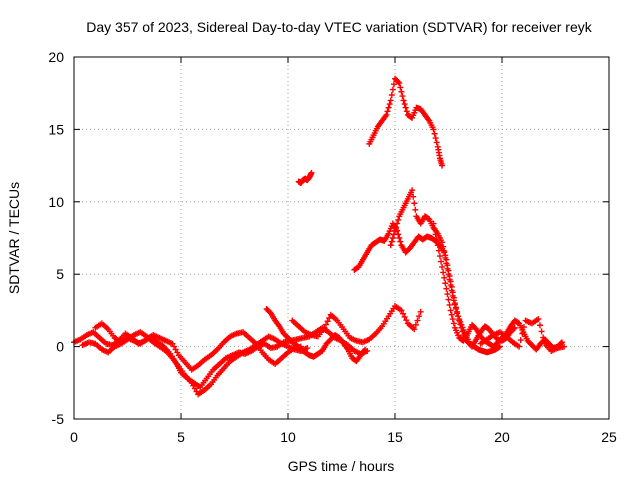 The image size is (640, 480). Describe the element at coordinates (56, 129) in the screenshot. I see `y-tick-label: 15` at that location.